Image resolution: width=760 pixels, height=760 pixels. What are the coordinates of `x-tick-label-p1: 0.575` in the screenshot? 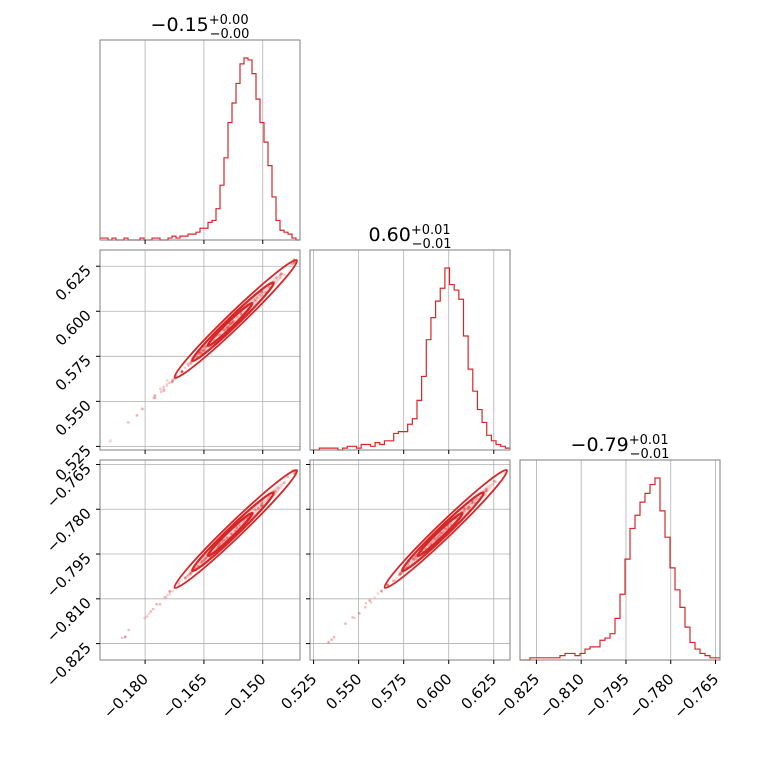 It's located at (388, 691).